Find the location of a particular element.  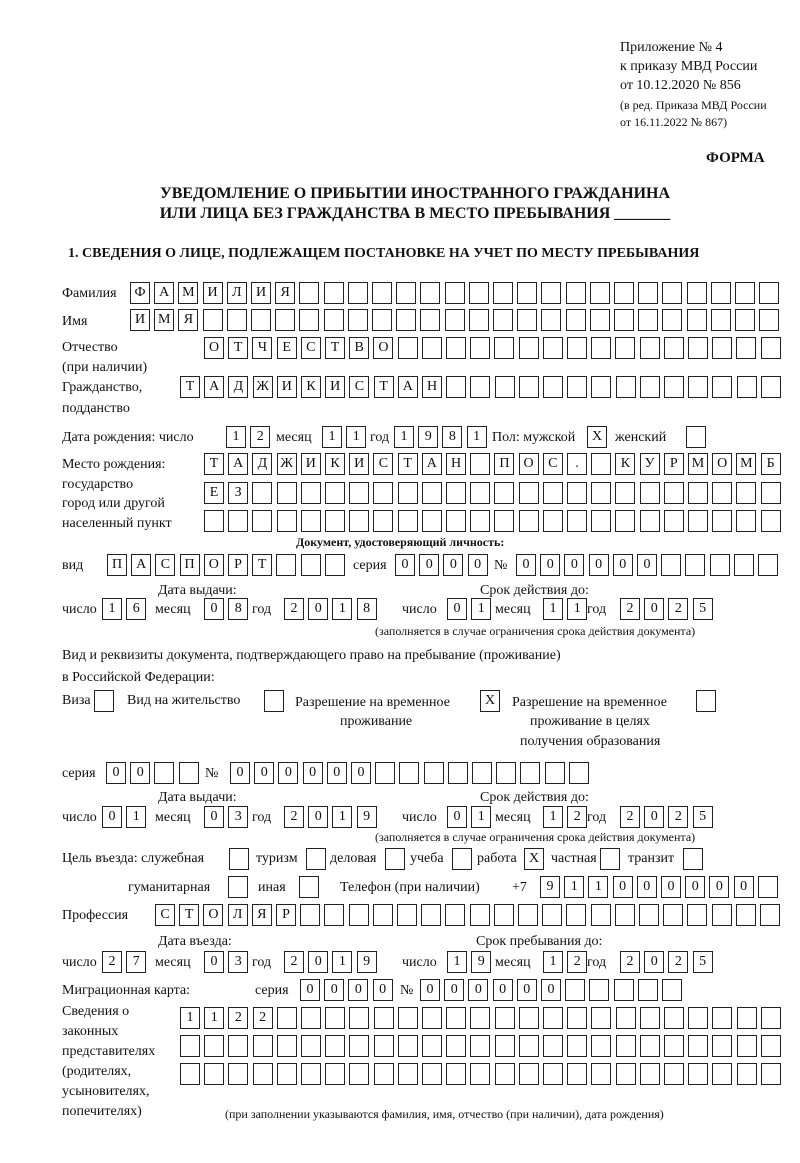

right-issue-day-cell: 0 is located at coordinates (112, 817).